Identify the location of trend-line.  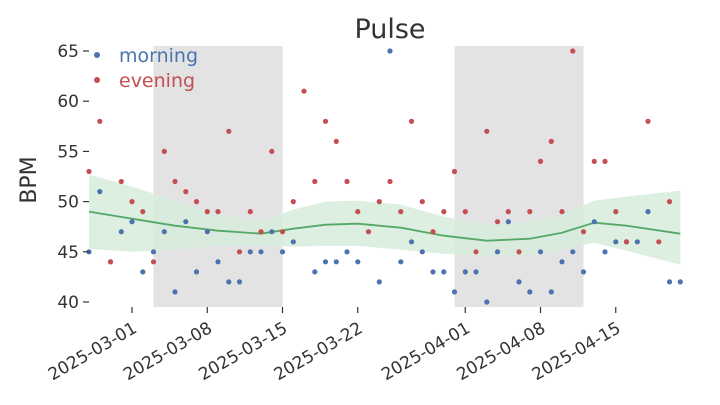
(384, 226).